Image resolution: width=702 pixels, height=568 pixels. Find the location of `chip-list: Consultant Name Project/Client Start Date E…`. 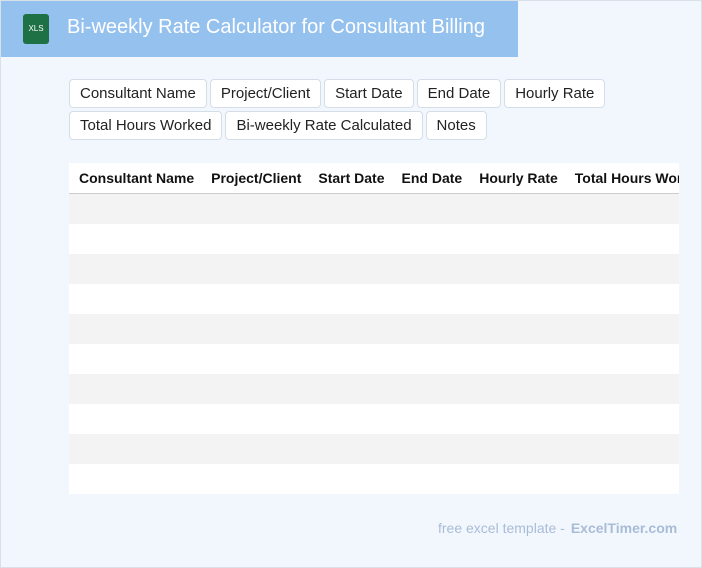

chip-list: Consultant Name Project/Client Start Date E… is located at coordinates (349, 109).